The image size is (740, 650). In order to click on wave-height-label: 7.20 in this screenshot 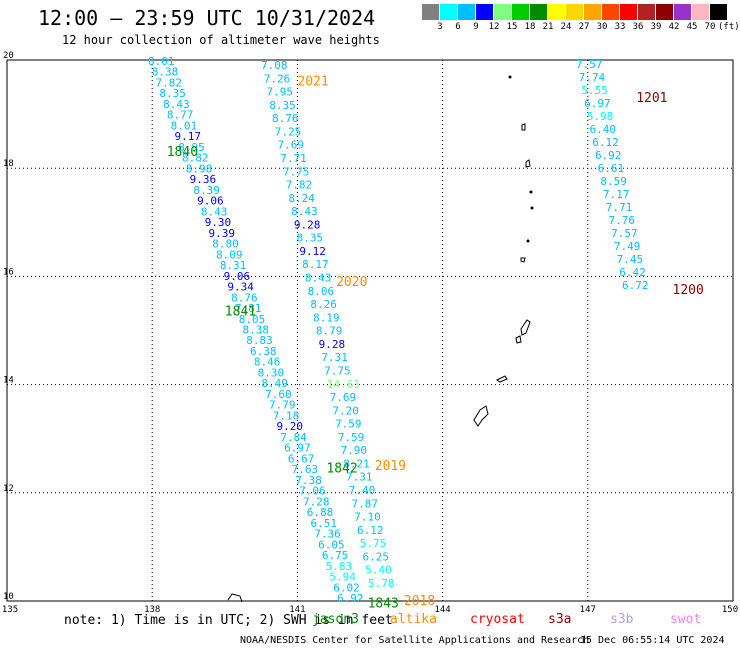, I will do `click(345, 410)`.